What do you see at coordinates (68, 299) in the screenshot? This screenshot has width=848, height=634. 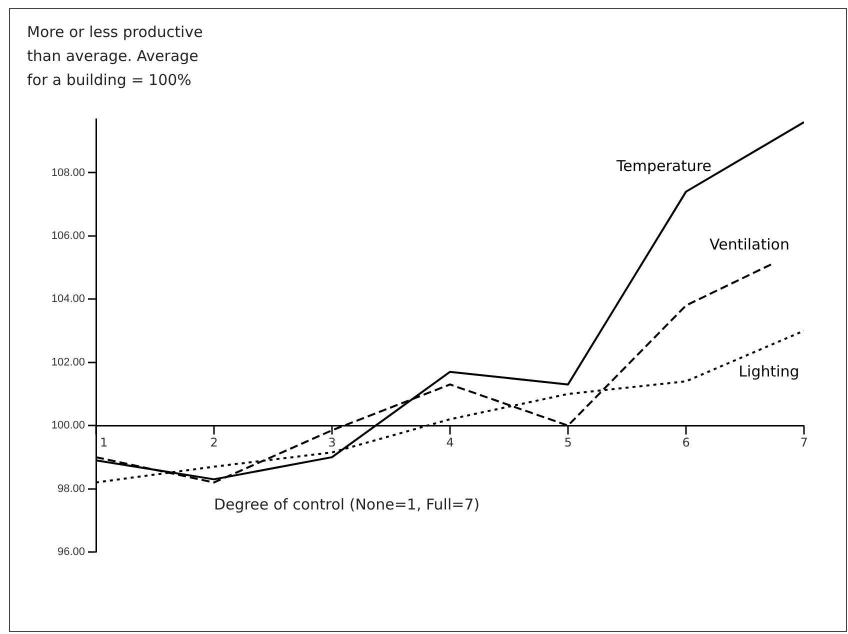 I see `y-tick-label: 104.00` at bounding box center [68, 299].